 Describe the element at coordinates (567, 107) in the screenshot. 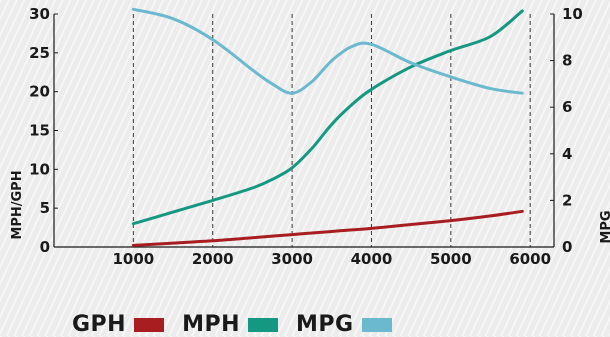

I see `y-right-tick-label: 6` at that location.